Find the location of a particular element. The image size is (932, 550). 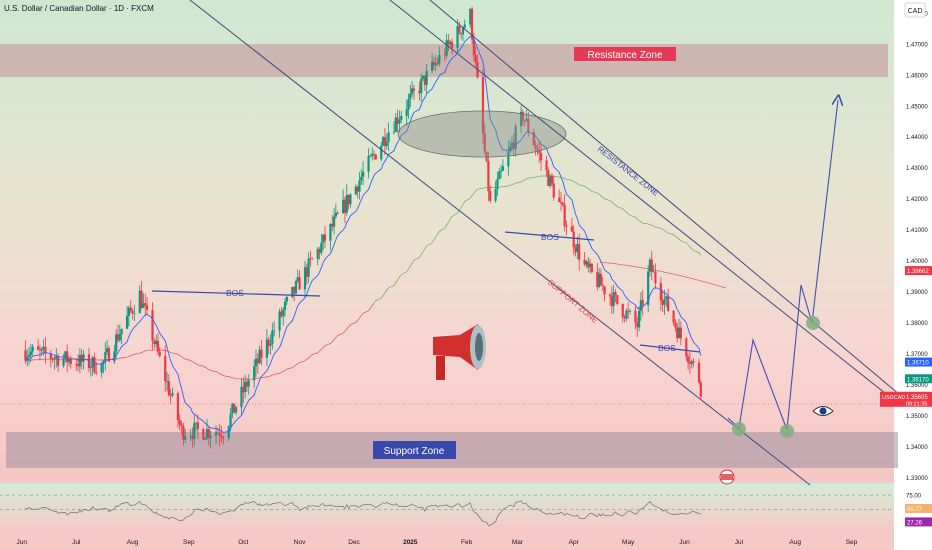

price-label: 1.36710 is located at coordinates (918, 362).